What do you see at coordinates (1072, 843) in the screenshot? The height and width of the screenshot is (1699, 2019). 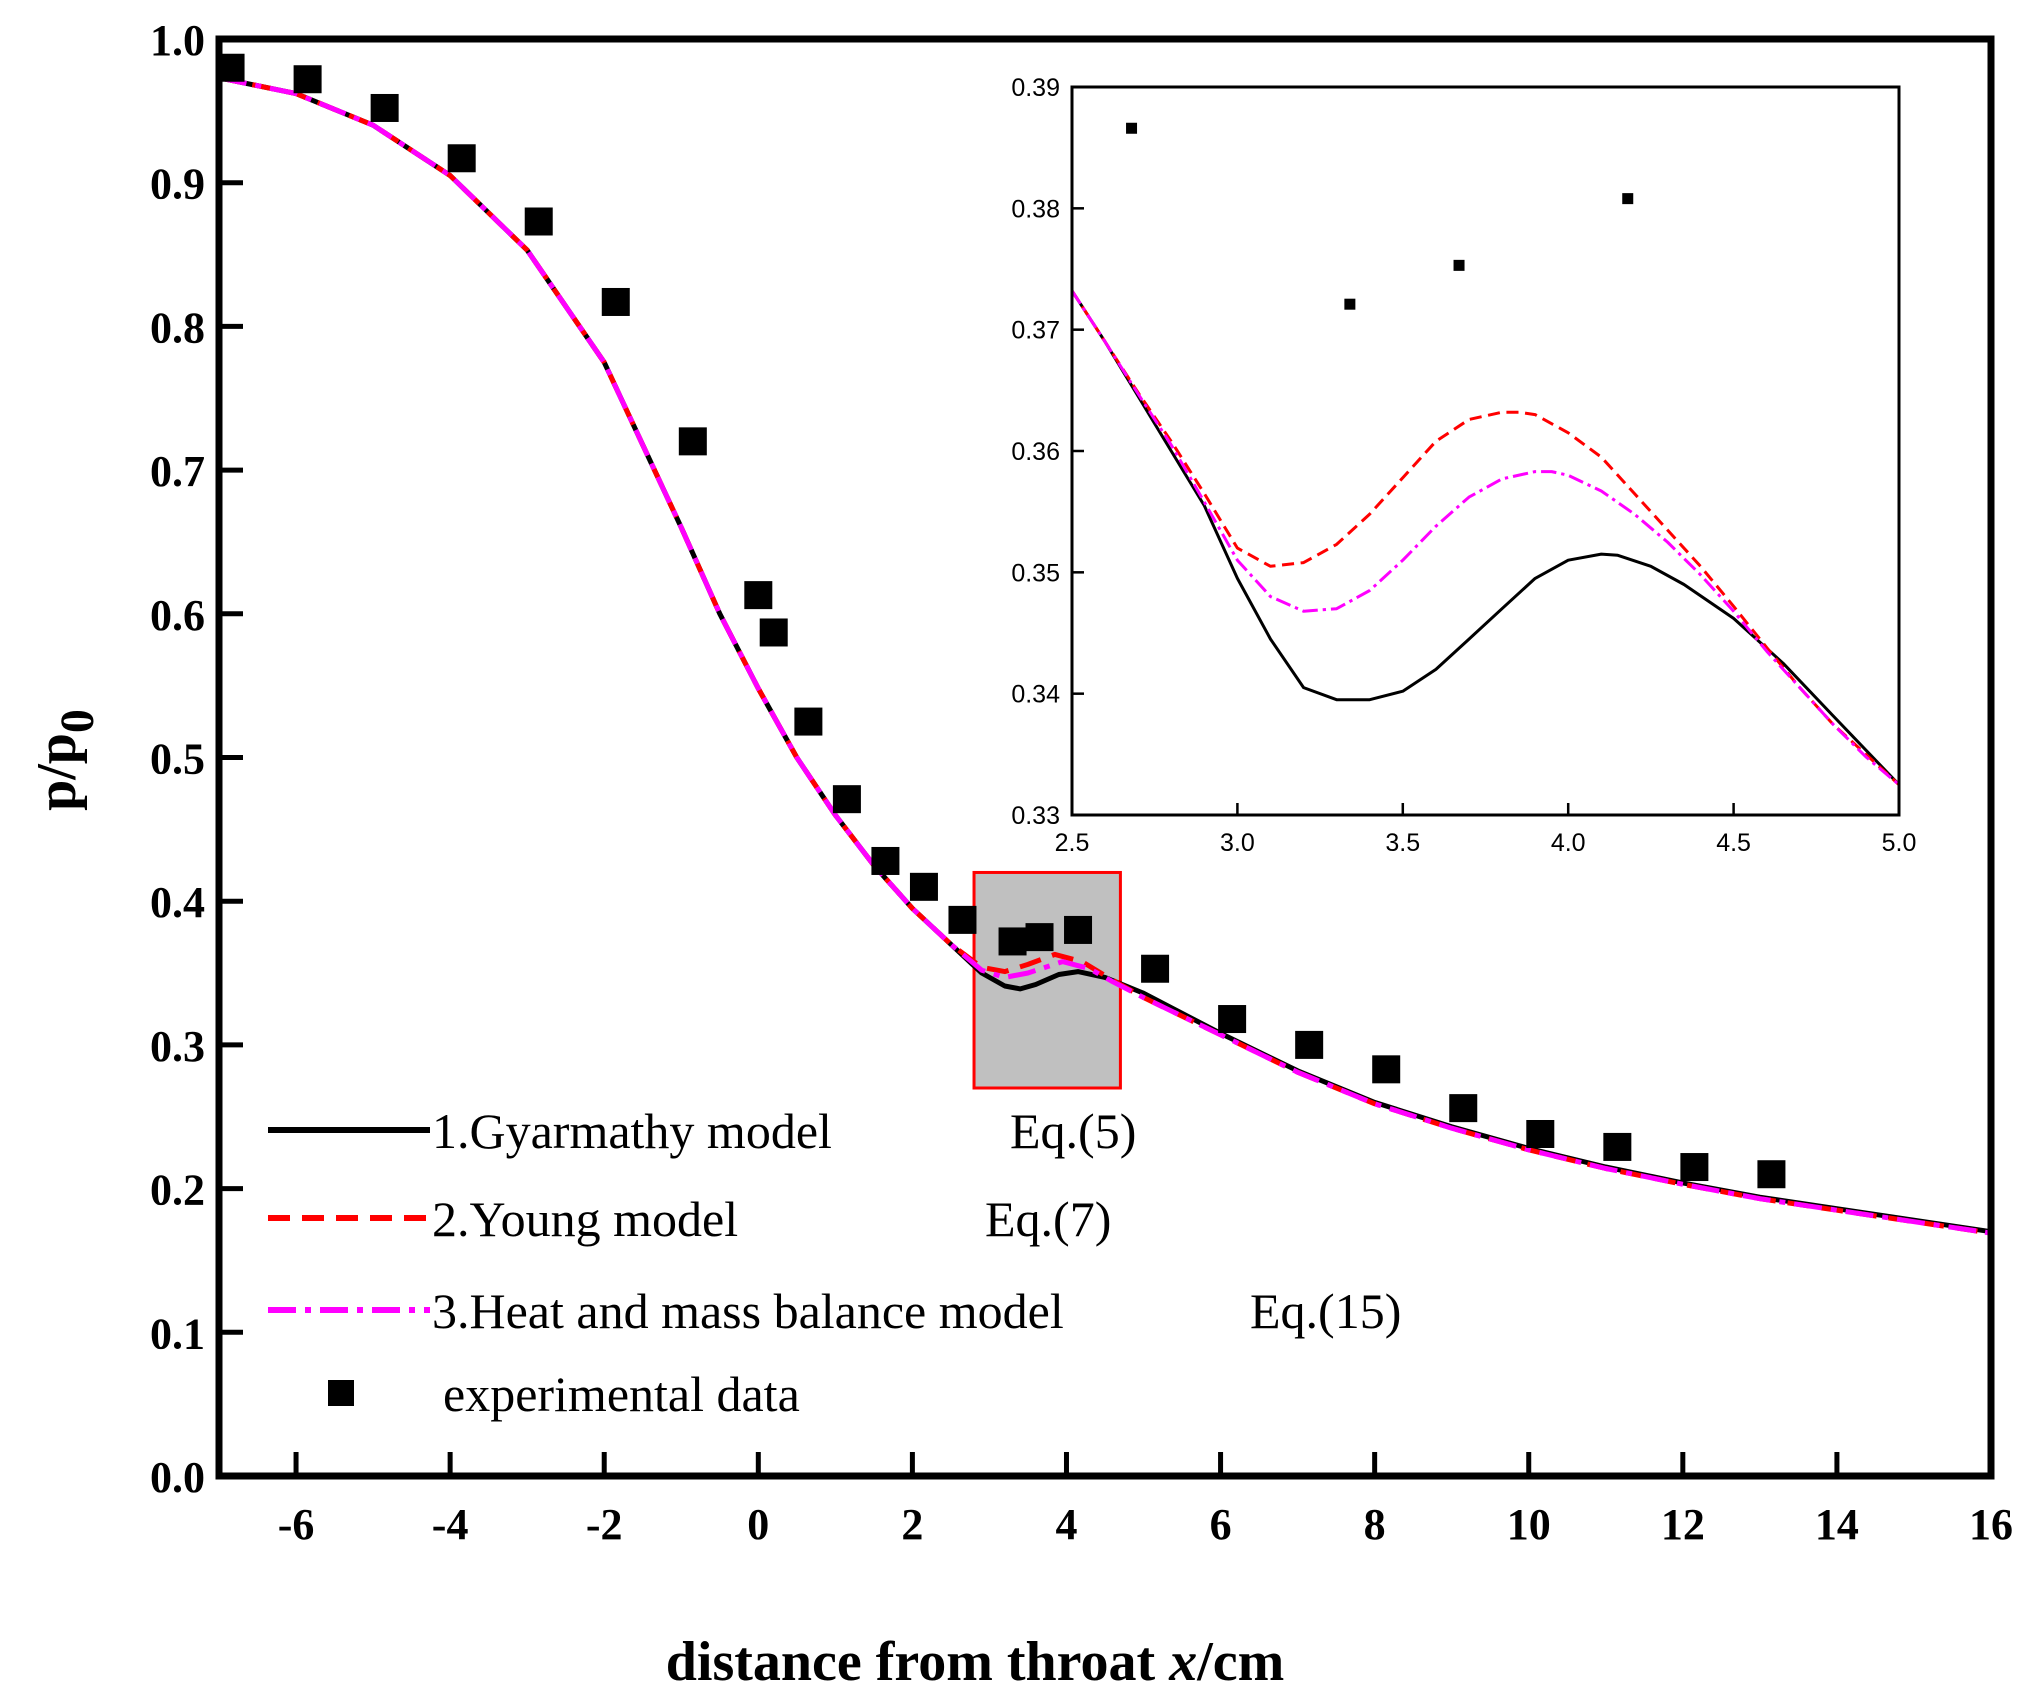 I see `x-tick-label-0: 2.5` at bounding box center [1072, 843].